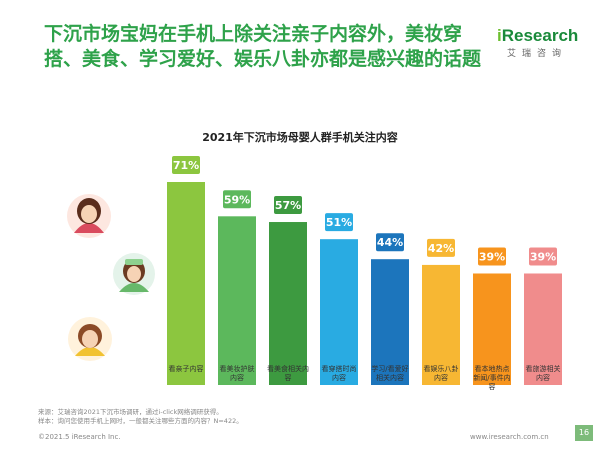  What do you see at coordinates (130, 412) in the screenshot?
I see `footnote-source: 来源：艾瑞咨询2021下沉市场调研，通过i-click网络调研获得。` at bounding box center [130, 412].